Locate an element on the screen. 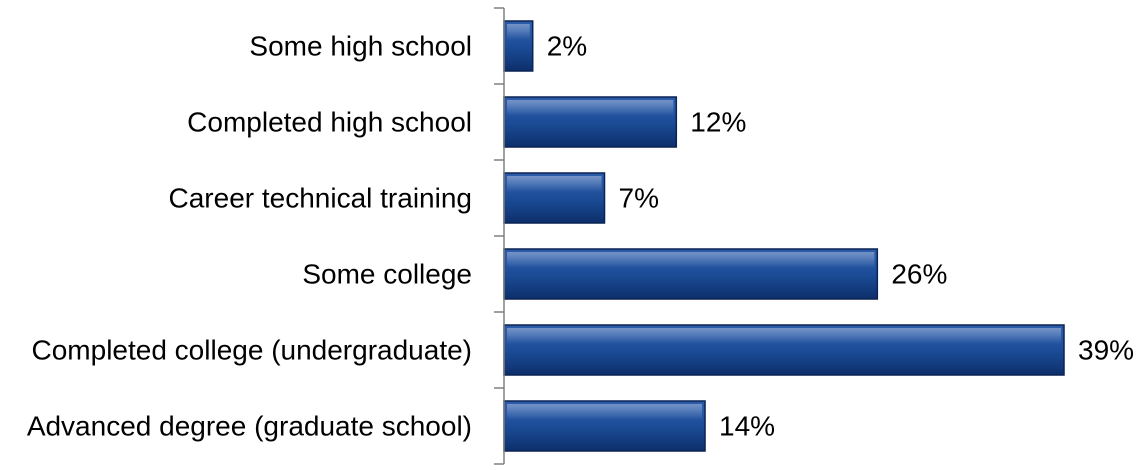 Image resolution: width=1141 pixels, height=470 pixels. category-label: Completed college (undergraduate) is located at coordinates (252, 350).